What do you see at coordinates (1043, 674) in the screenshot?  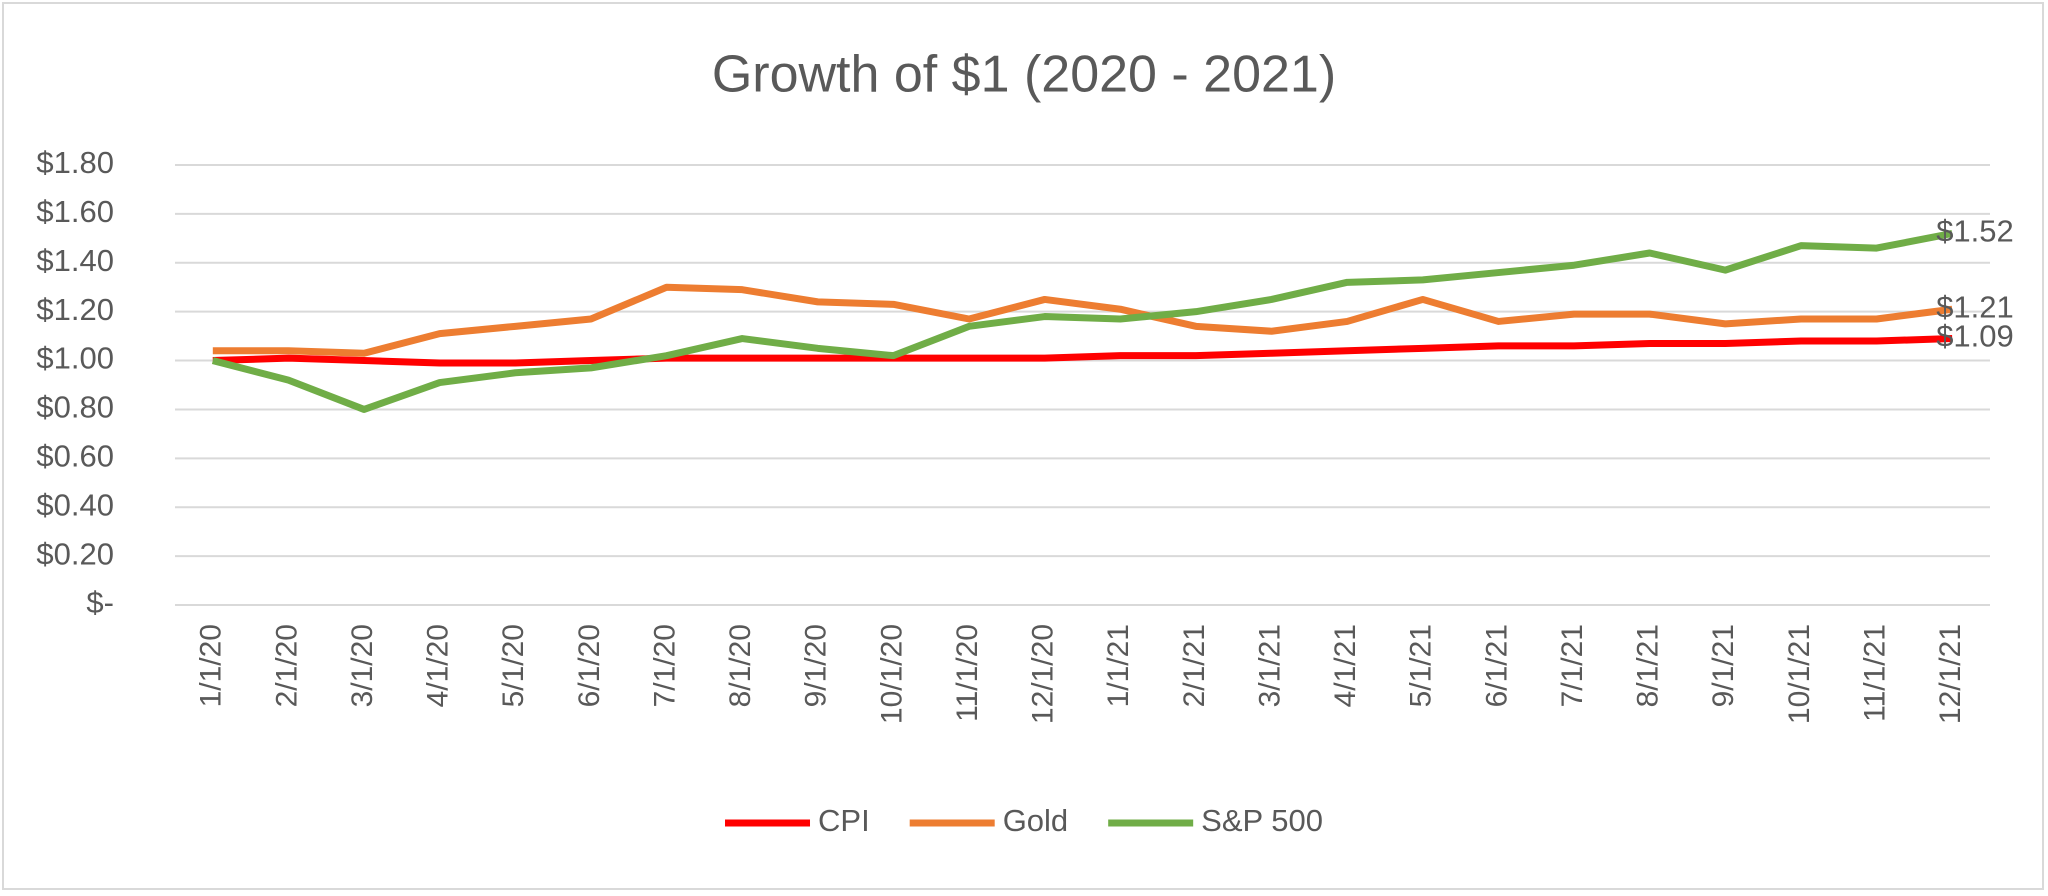 I see `x-tick-label: 12/1/20` at bounding box center [1043, 674].